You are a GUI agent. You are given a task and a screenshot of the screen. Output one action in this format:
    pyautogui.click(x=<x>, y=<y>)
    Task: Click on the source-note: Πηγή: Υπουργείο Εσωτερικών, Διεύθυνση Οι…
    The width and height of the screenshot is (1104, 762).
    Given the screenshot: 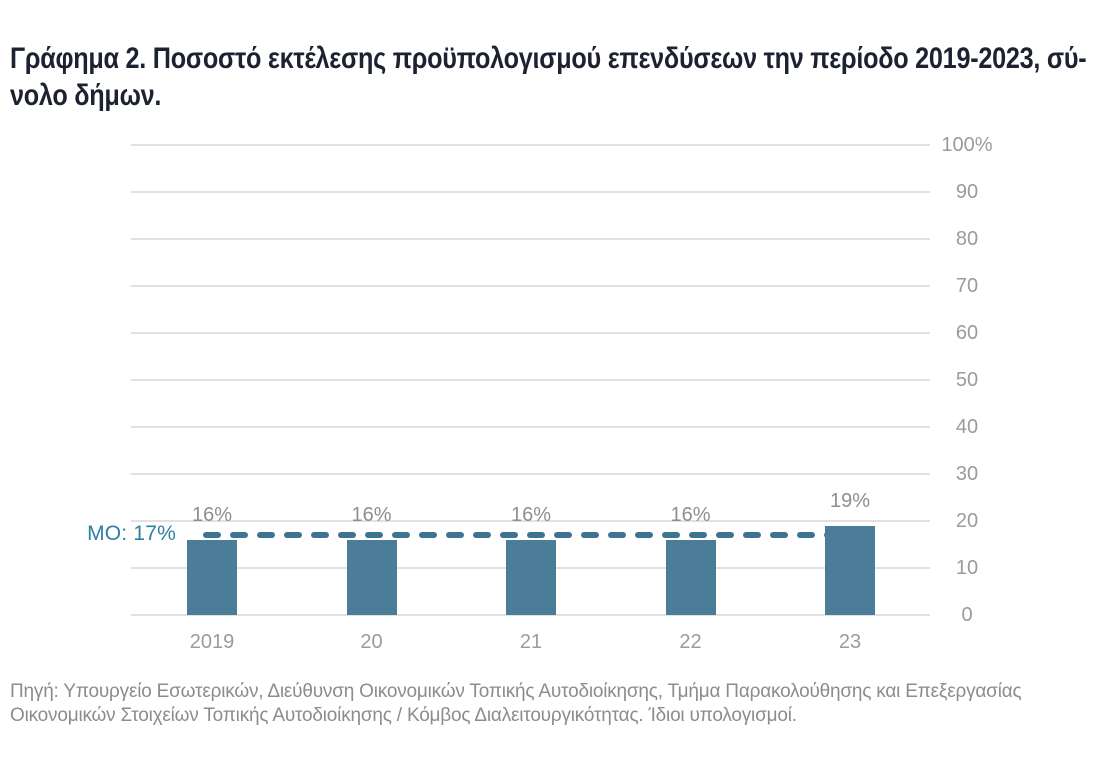 What is the action you would take?
    pyautogui.click(x=516, y=703)
    